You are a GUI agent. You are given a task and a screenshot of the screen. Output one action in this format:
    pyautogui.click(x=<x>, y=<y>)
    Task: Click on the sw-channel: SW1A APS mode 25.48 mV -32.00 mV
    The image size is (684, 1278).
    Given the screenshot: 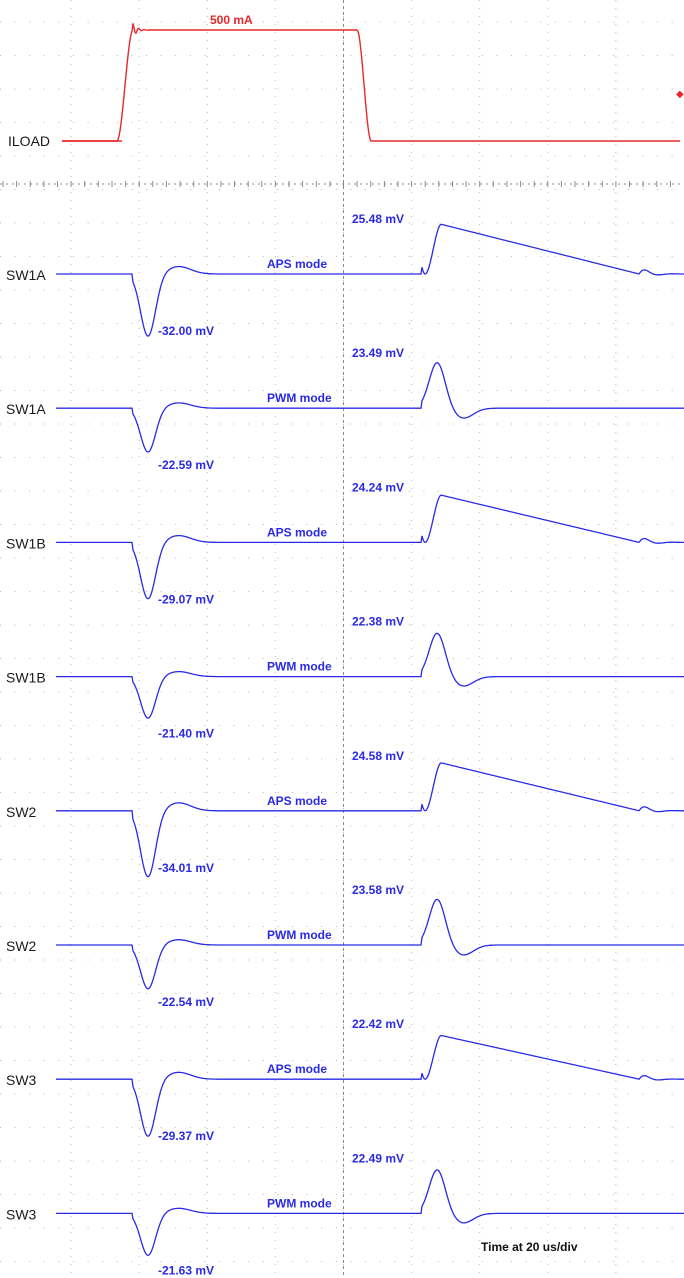 What is the action you would take?
    pyautogui.click(x=345, y=275)
    